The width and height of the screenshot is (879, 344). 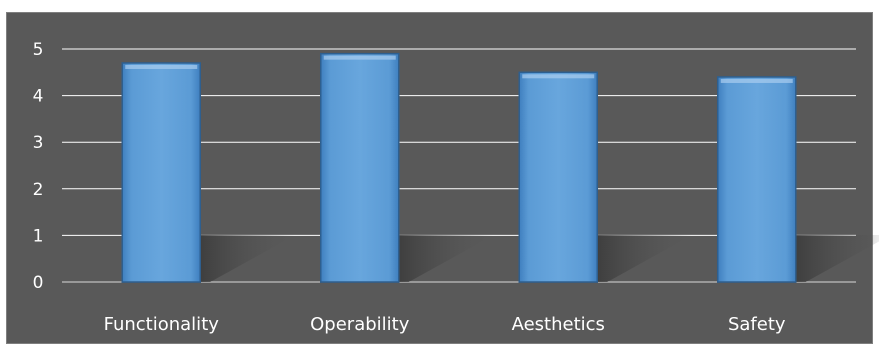 What do you see at coordinates (38, 166) in the screenshot?
I see `y-axis-ticks: 0 1 2 3 4 5` at bounding box center [38, 166].